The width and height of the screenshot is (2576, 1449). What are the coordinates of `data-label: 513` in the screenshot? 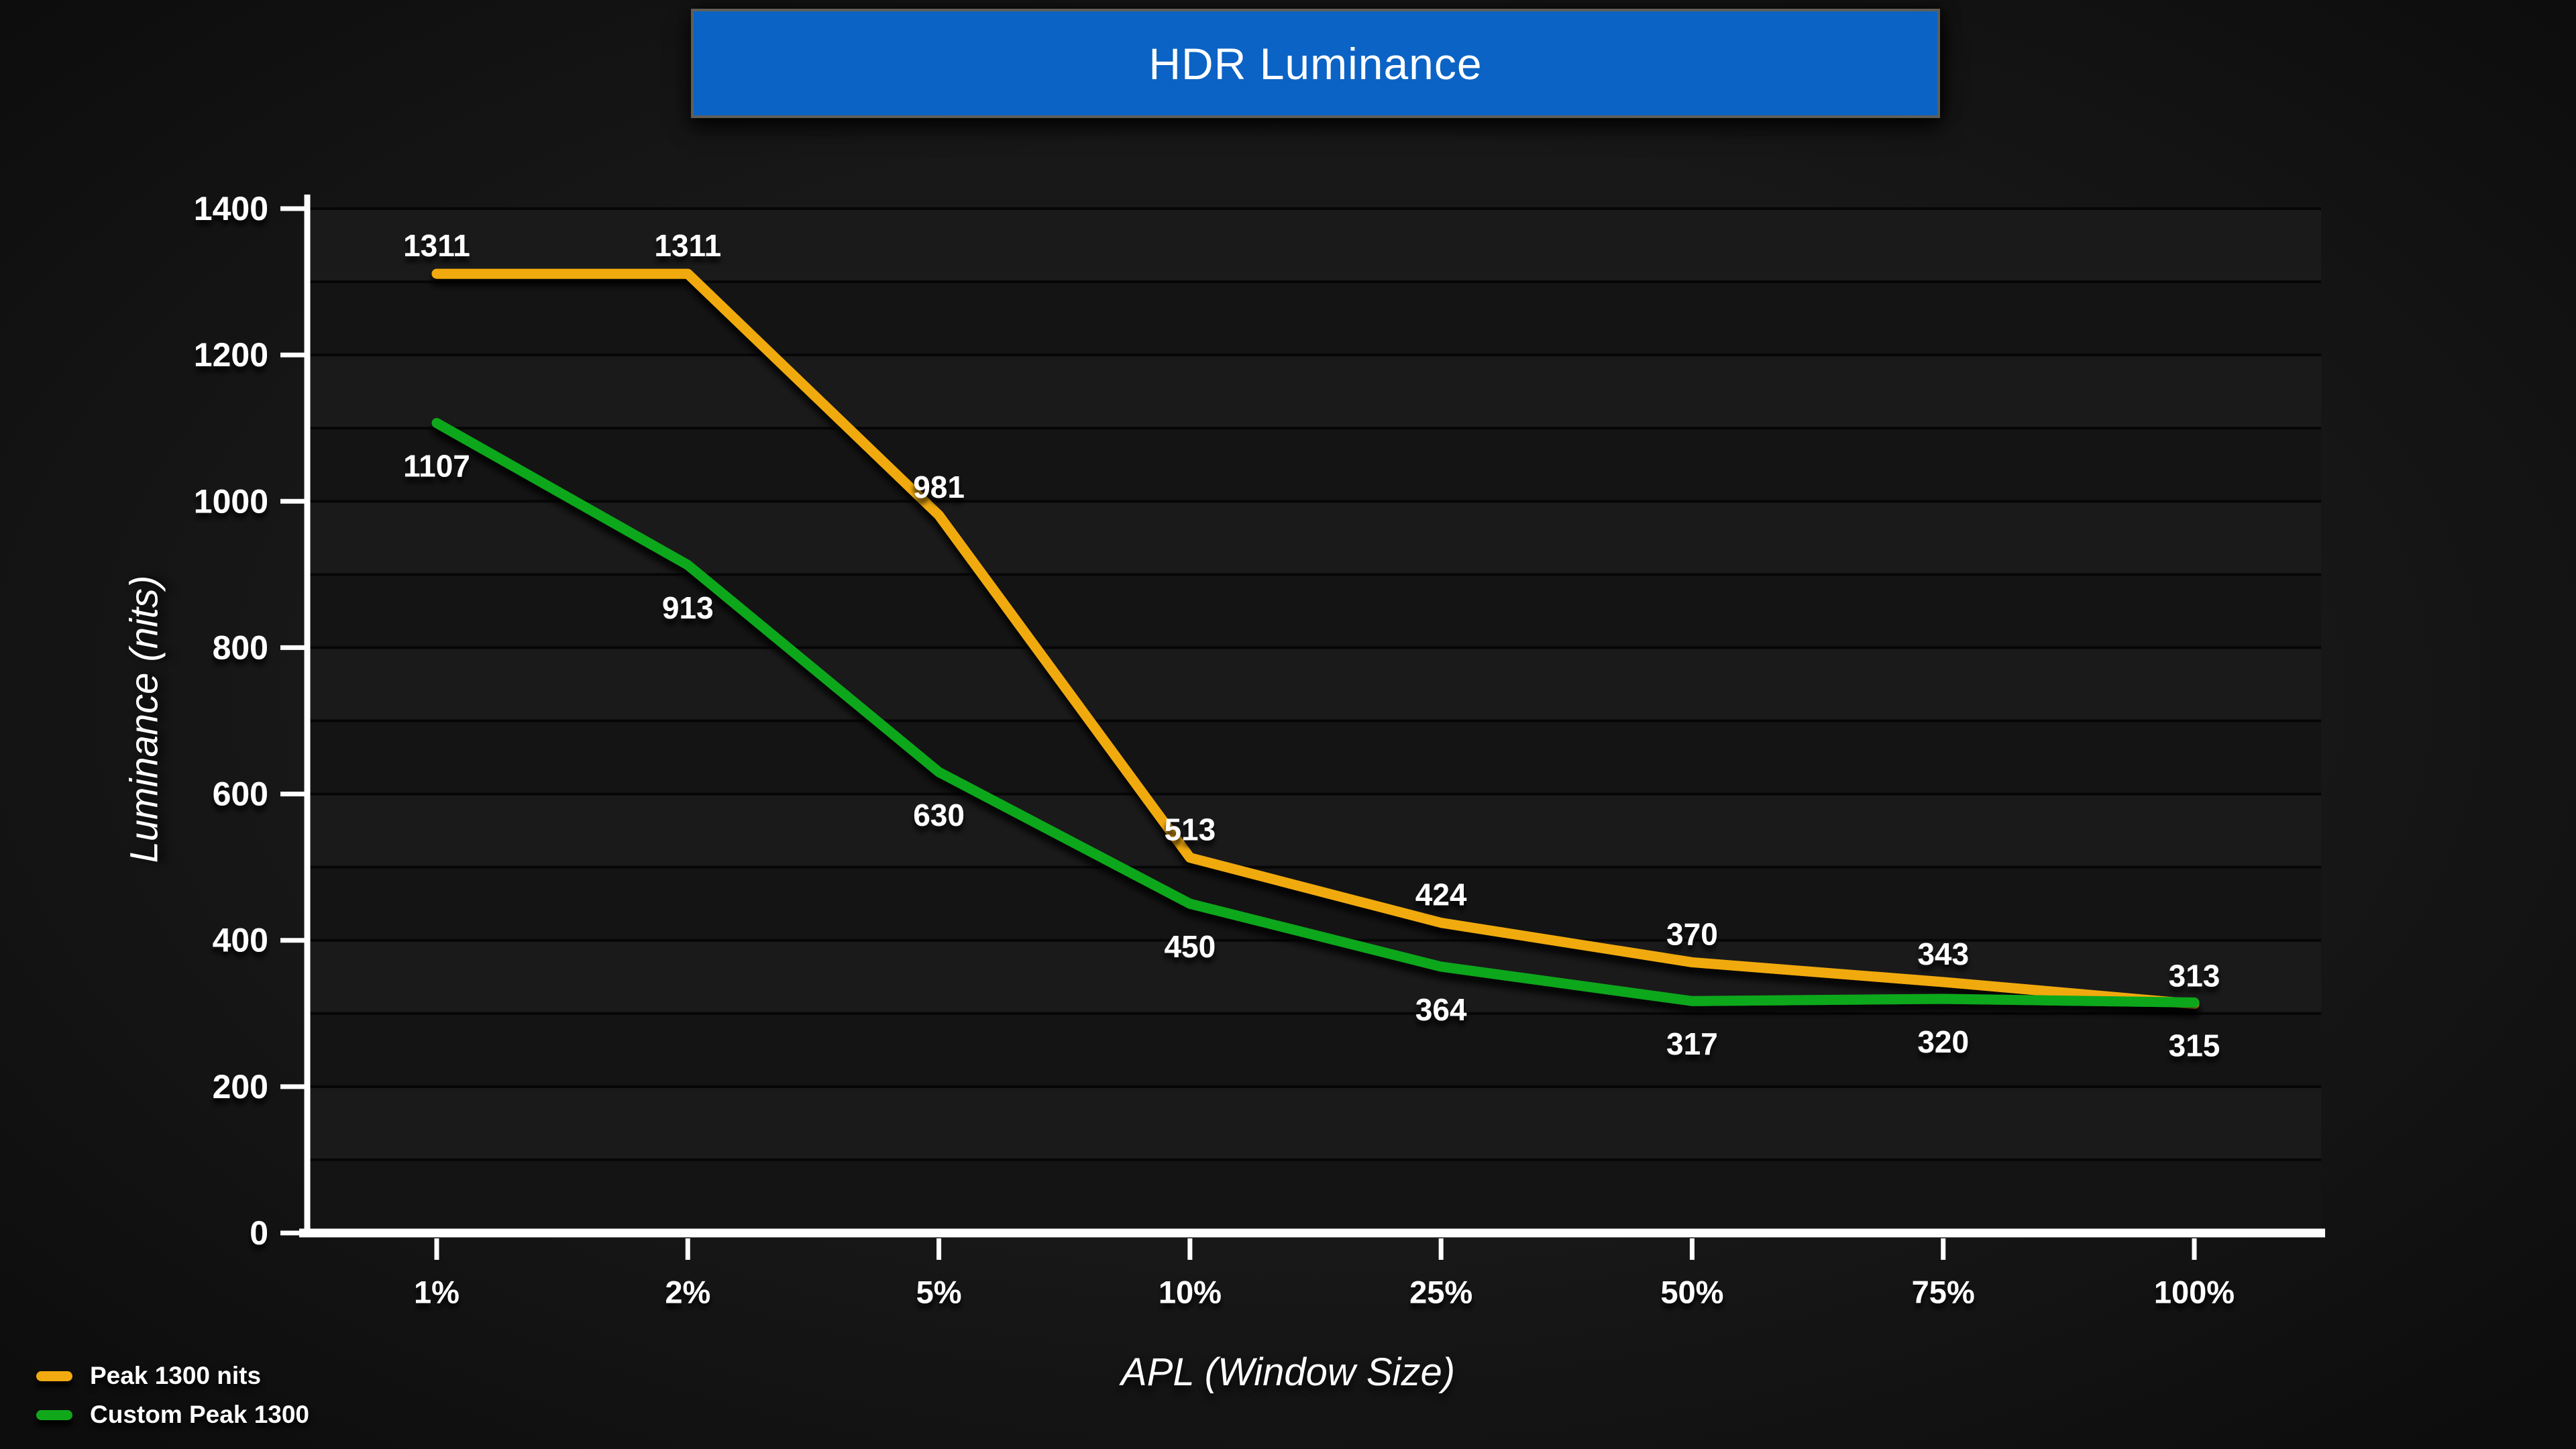 It's located at (1190, 829).